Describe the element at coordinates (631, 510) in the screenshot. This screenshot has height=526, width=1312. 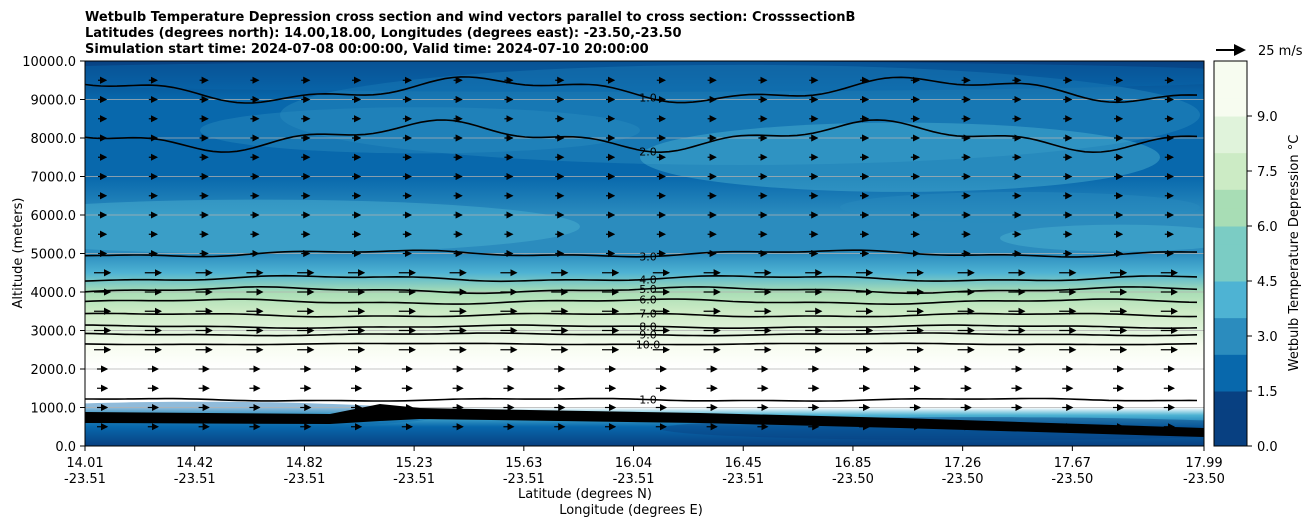
I see `x-axis-label-longitude: Longitude (degrees E)` at that location.